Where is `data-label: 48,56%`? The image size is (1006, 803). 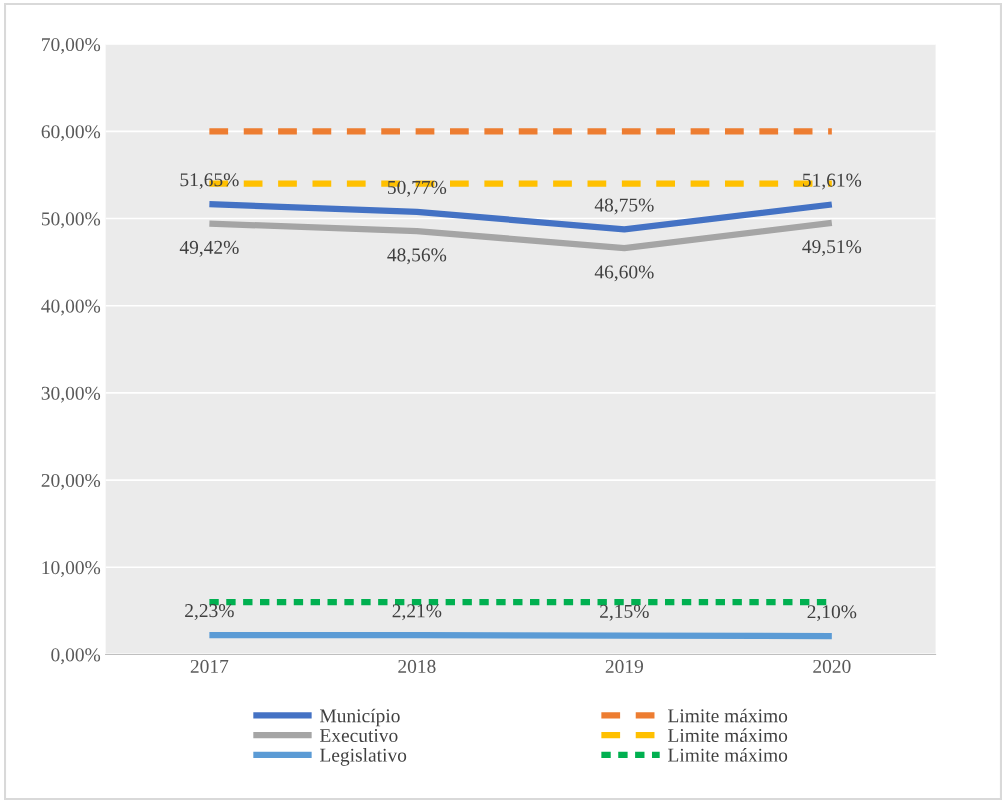 data-label: 48,56% is located at coordinates (417, 256).